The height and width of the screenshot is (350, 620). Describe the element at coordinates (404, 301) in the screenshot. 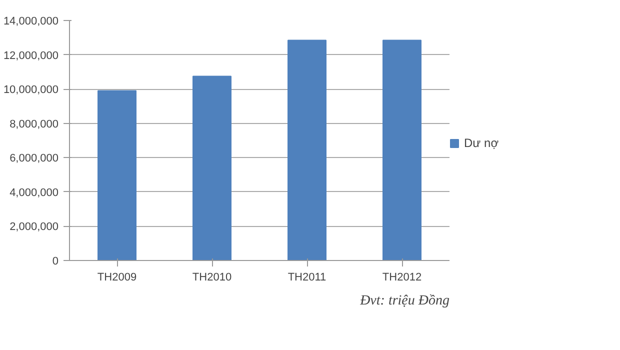

I see `text: Đvt: triệu Đồng` at that location.